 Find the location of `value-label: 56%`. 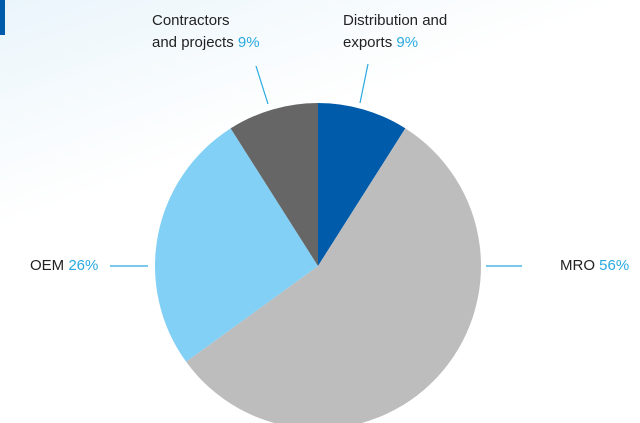

value-label: 56% is located at coordinates (614, 265).